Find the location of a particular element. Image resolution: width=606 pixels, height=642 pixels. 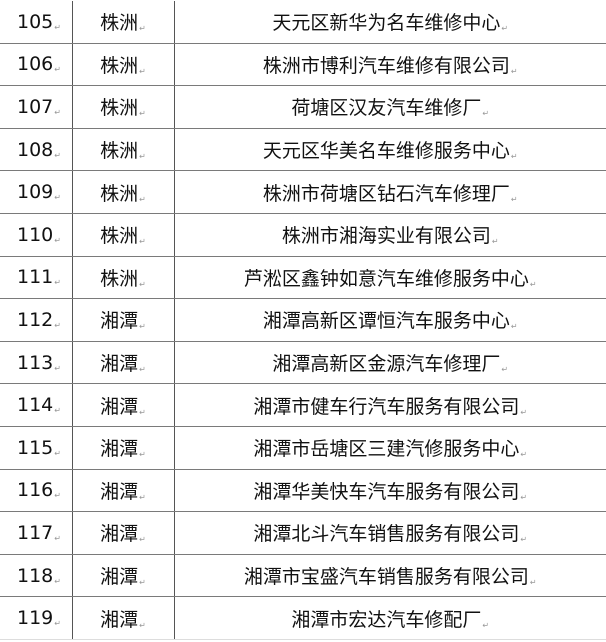

company-name-cell-text: 湘潭市宏达汽车修配厂 is located at coordinates (390, 620).